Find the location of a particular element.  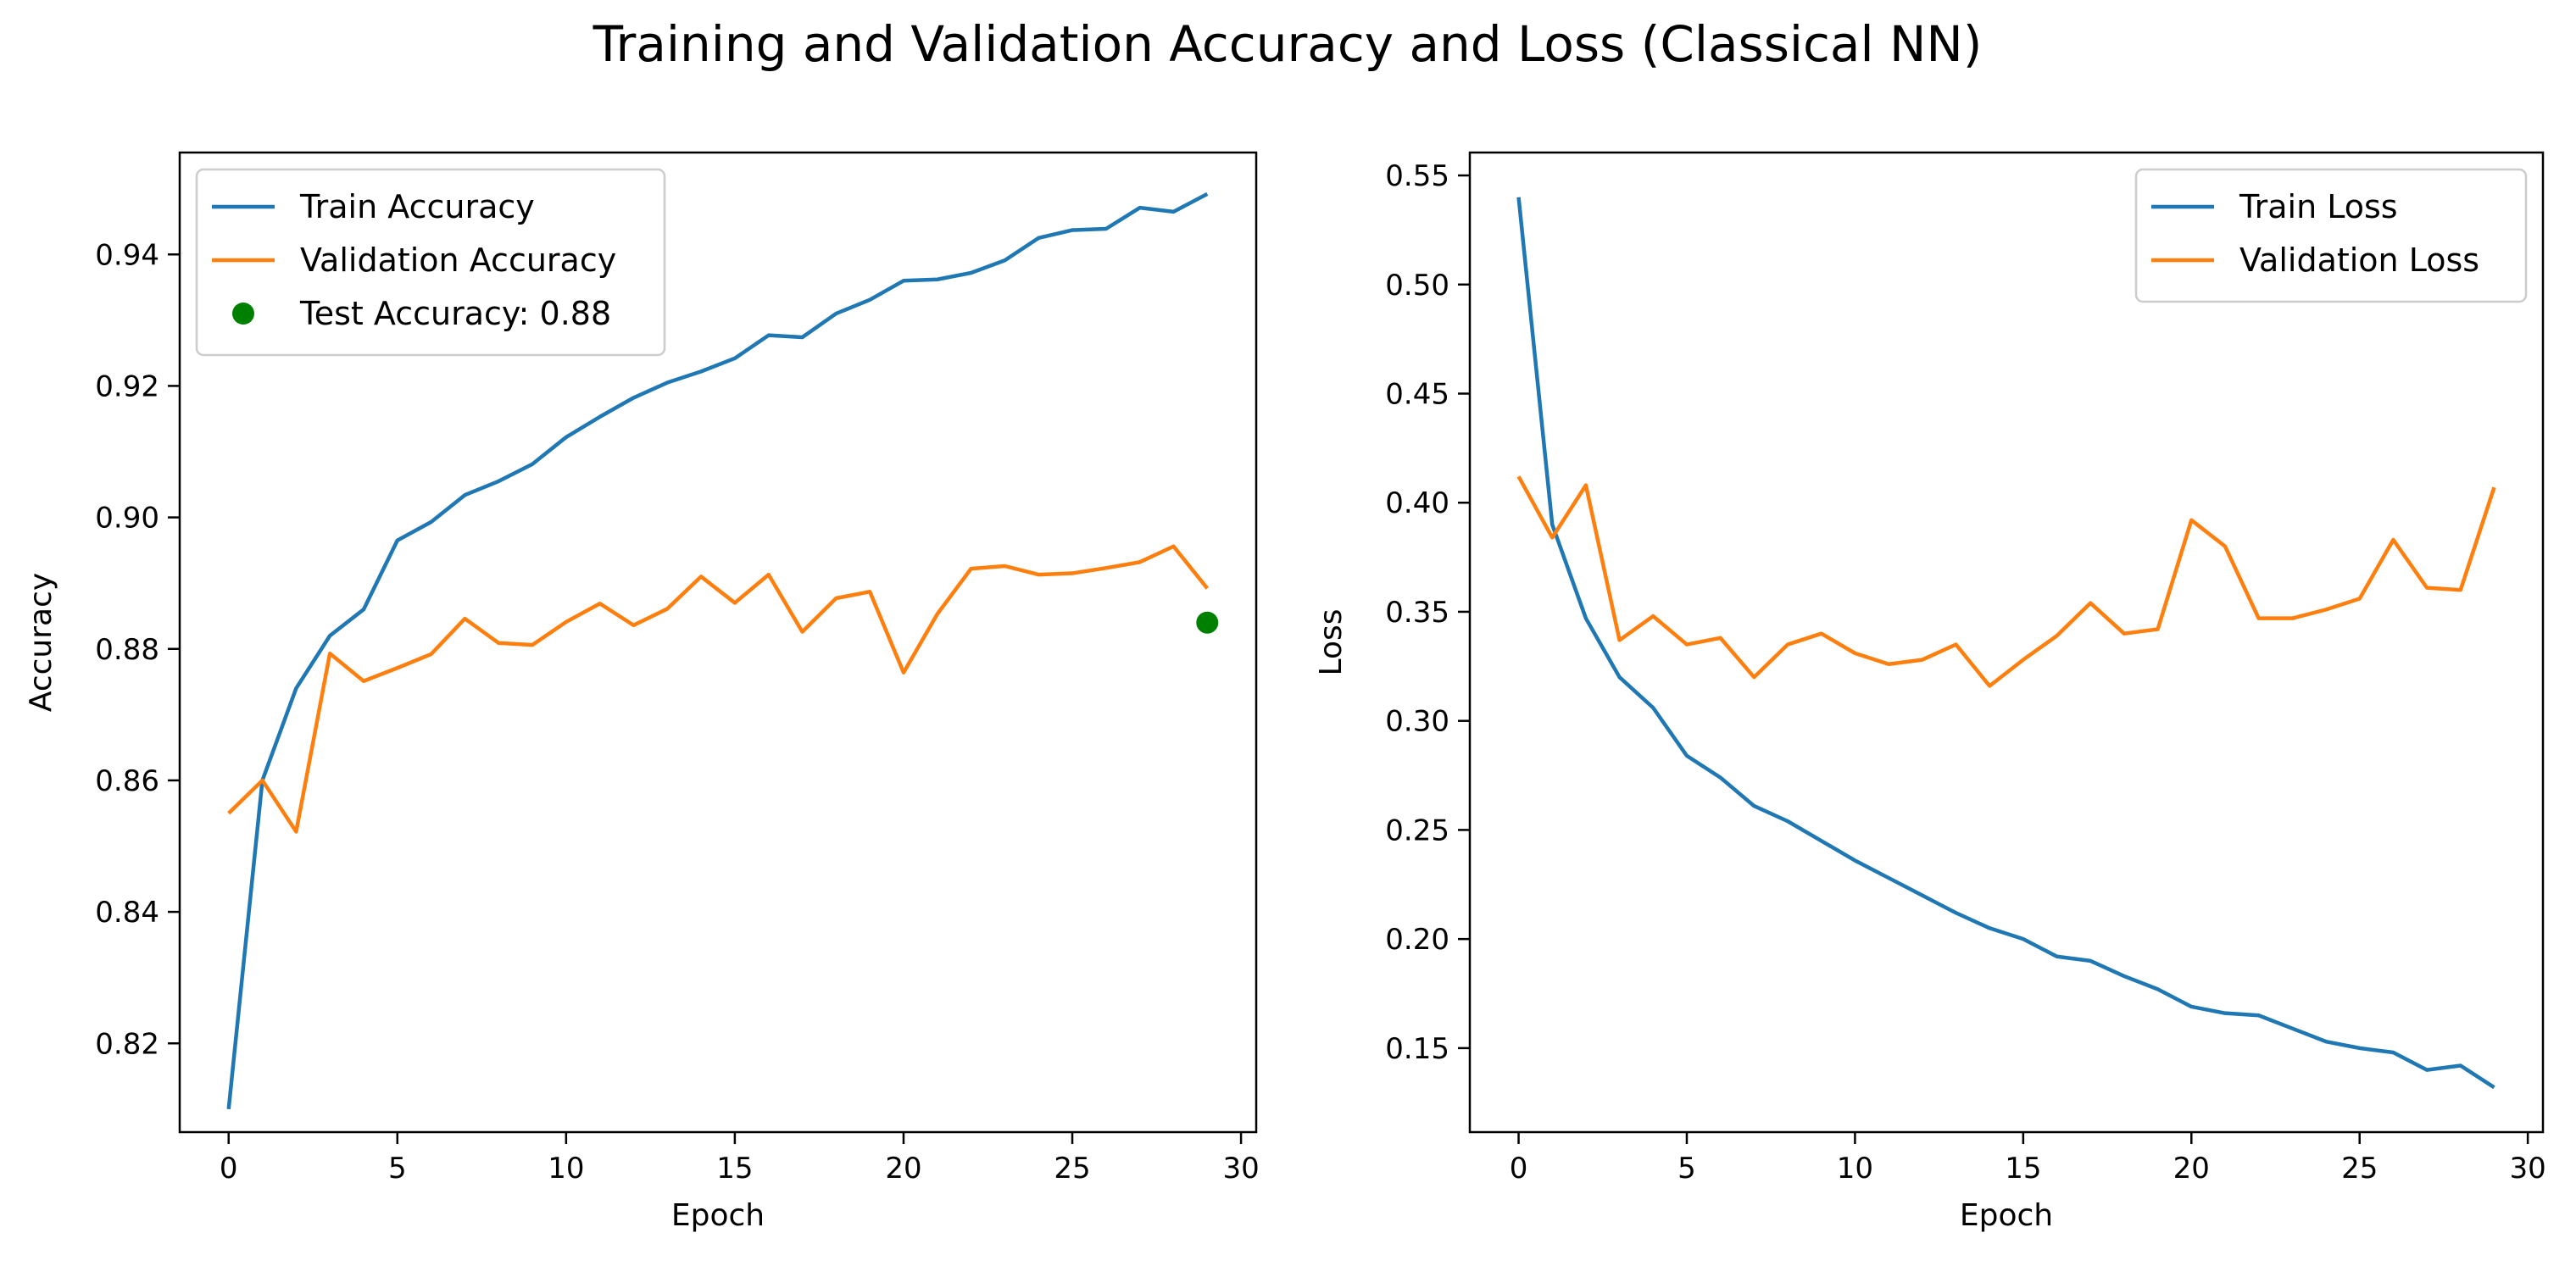

y-tick-label: 0.40 is located at coordinates (1417, 503).